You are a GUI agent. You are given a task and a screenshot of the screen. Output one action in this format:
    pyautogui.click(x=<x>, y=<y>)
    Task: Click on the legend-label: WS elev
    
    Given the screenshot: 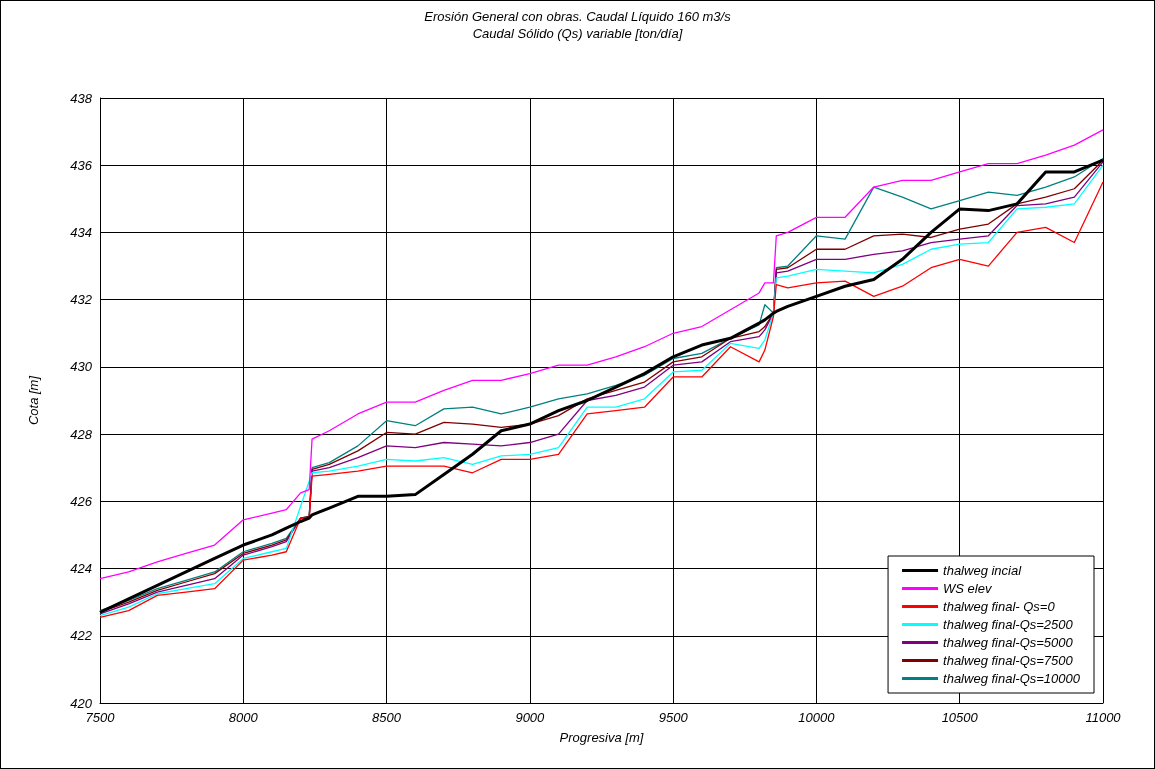 What is the action you would take?
    pyautogui.click(x=968, y=588)
    